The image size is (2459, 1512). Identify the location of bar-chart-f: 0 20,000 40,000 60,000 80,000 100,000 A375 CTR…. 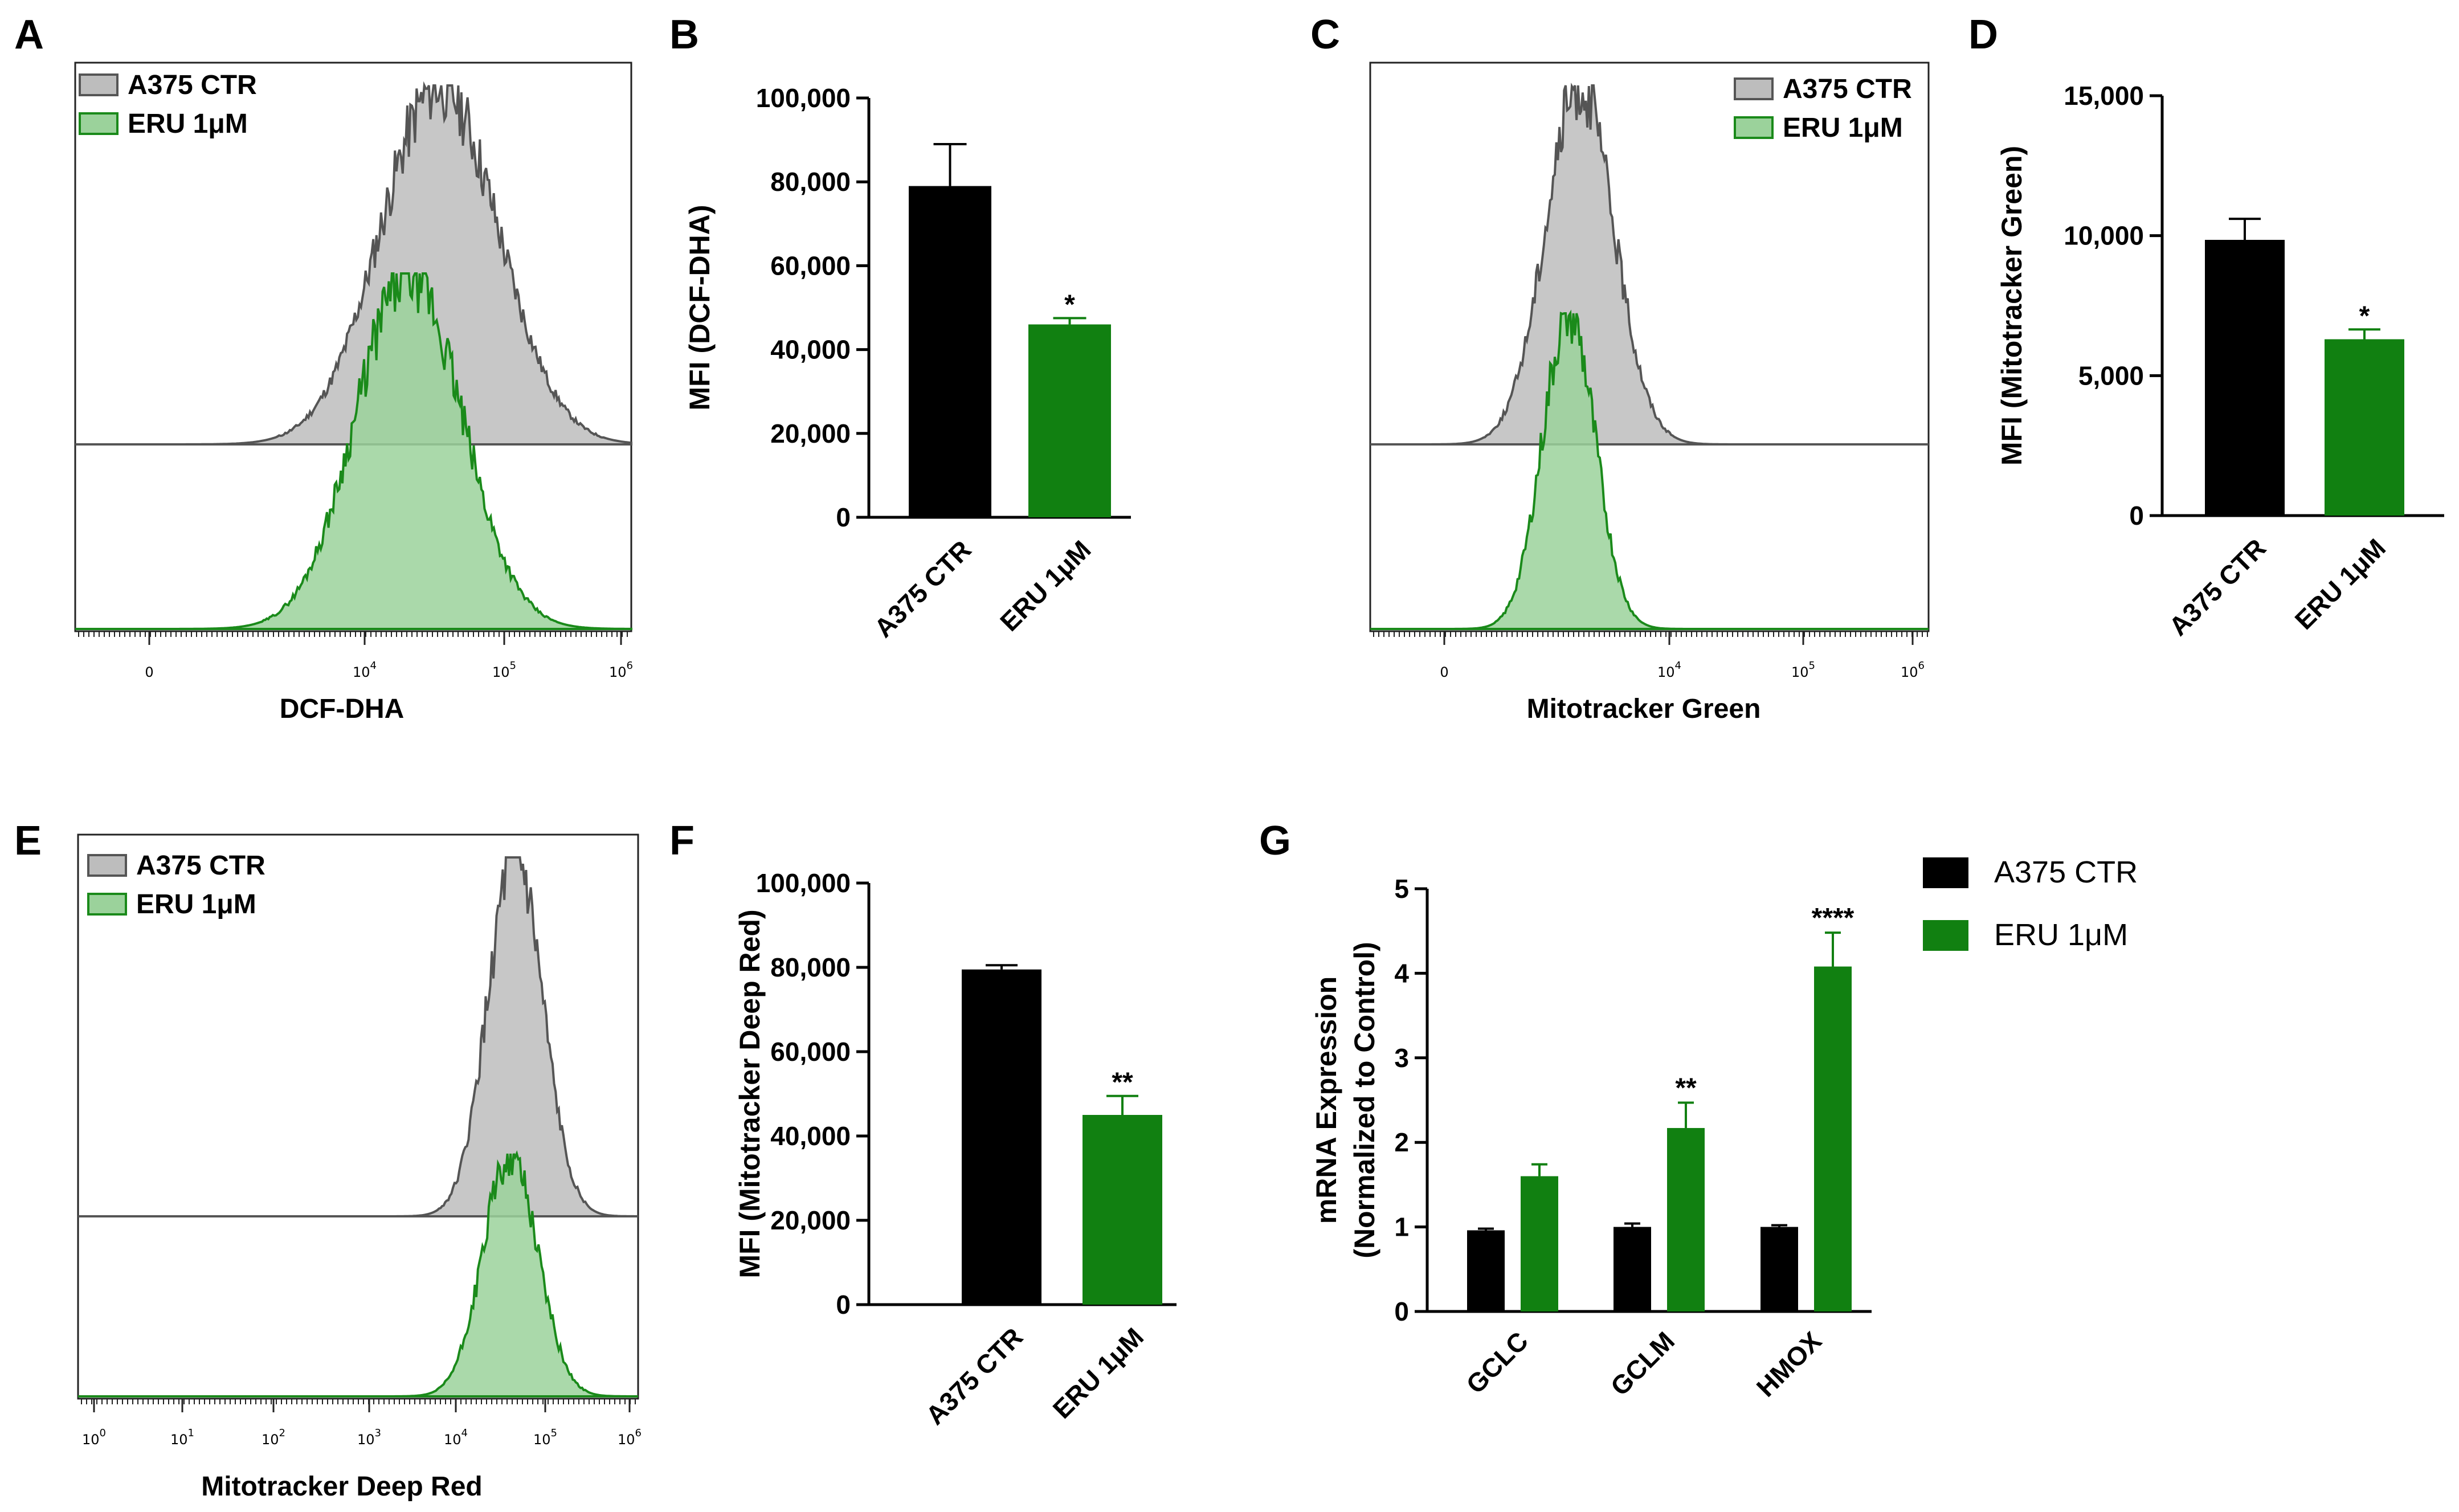
(955, 1149).